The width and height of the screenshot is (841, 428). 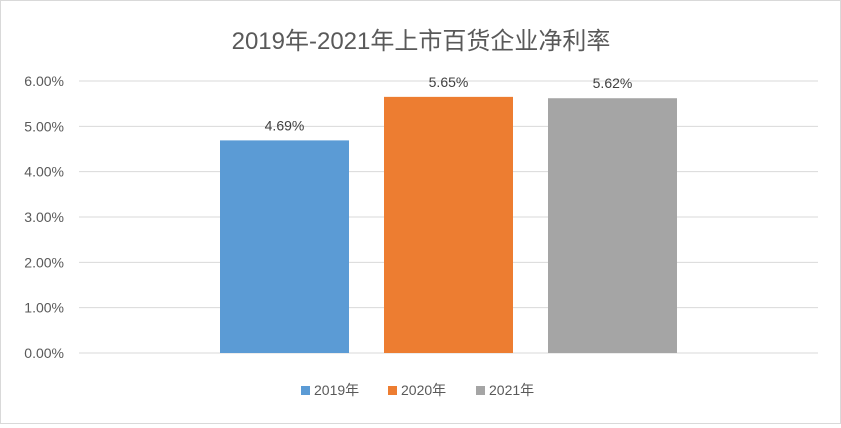 What do you see at coordinates (449, 82) in the screenshot?
I see `data-label: 5.65%` at bounding box center [449, 82].